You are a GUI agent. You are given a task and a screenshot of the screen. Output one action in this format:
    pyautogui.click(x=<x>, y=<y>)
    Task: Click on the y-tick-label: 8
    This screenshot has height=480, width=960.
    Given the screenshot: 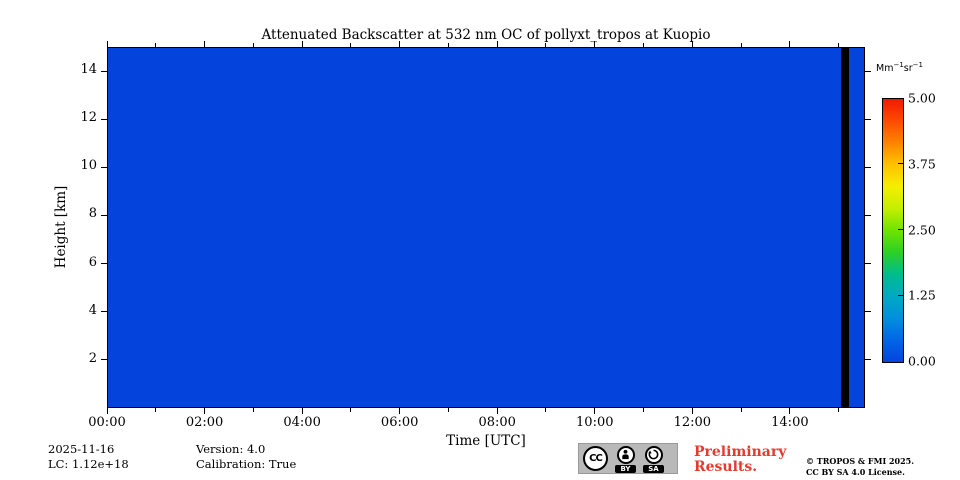 What is the action you would take?
    pyautogui.click(x=92, y=214)
    